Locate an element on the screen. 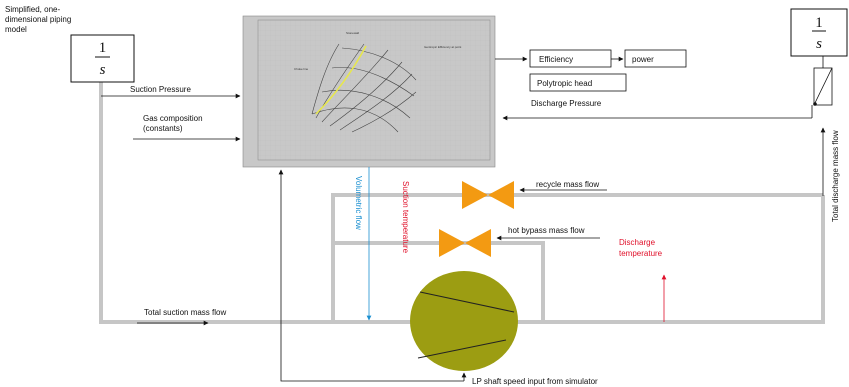 The image size is (849, 387). recycle-mass-flow-label: recycle mass flow is located at coordinates (567, 184).